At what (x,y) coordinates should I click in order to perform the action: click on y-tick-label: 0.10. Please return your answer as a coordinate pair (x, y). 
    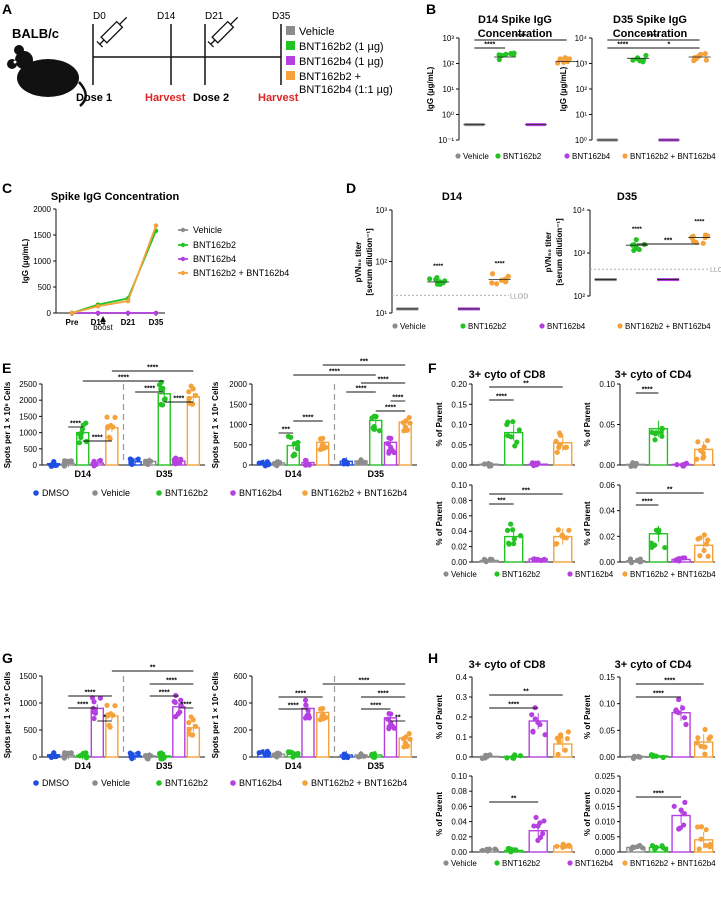
    Looking at the image, I should click on (607, 384).